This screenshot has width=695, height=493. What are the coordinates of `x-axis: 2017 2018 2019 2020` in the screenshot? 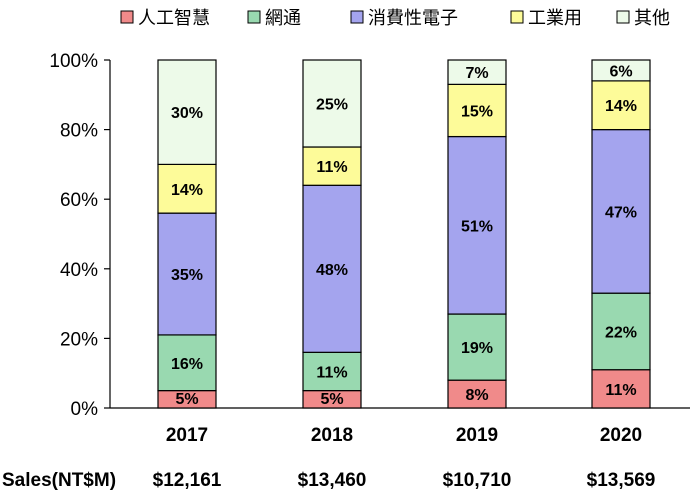 It's located at (404, 435).